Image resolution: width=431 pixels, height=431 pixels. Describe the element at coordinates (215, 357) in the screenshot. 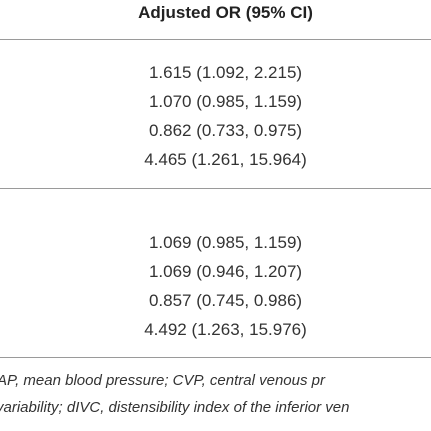

I see `table-bottom-rule` at that location.